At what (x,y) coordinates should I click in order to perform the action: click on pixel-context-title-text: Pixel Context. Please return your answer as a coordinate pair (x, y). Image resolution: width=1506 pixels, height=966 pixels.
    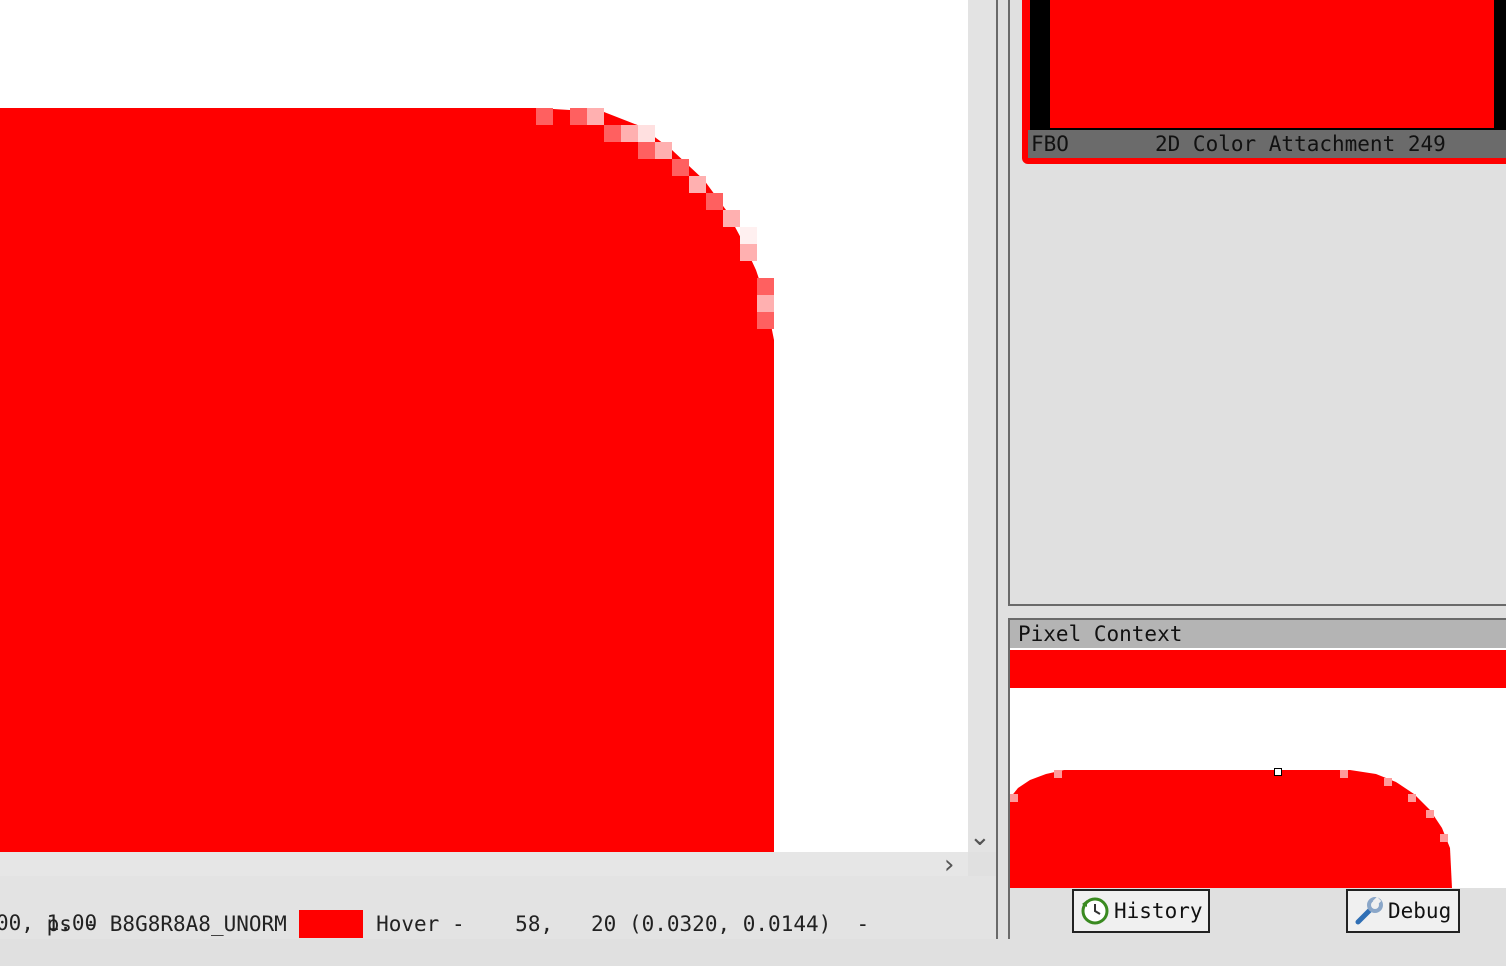
    Looking at the image, I should click on (1096, 634).